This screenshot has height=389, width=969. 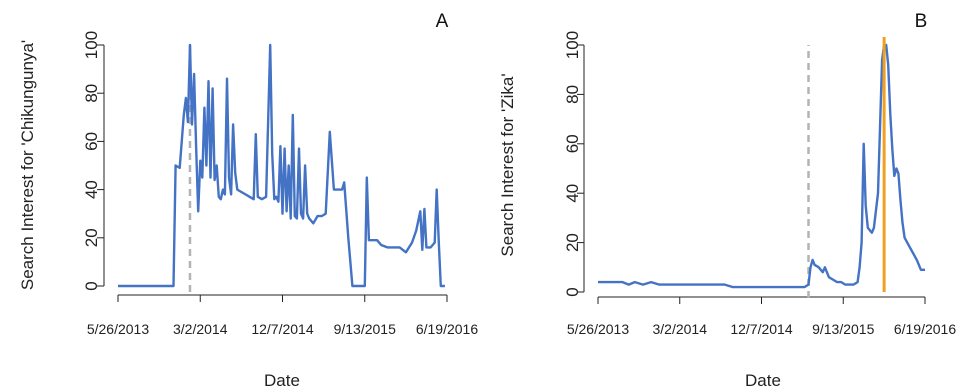 I want to click on y-tick-labels-a: 0 20 40 60 80 100, so click(x=91, y=161).